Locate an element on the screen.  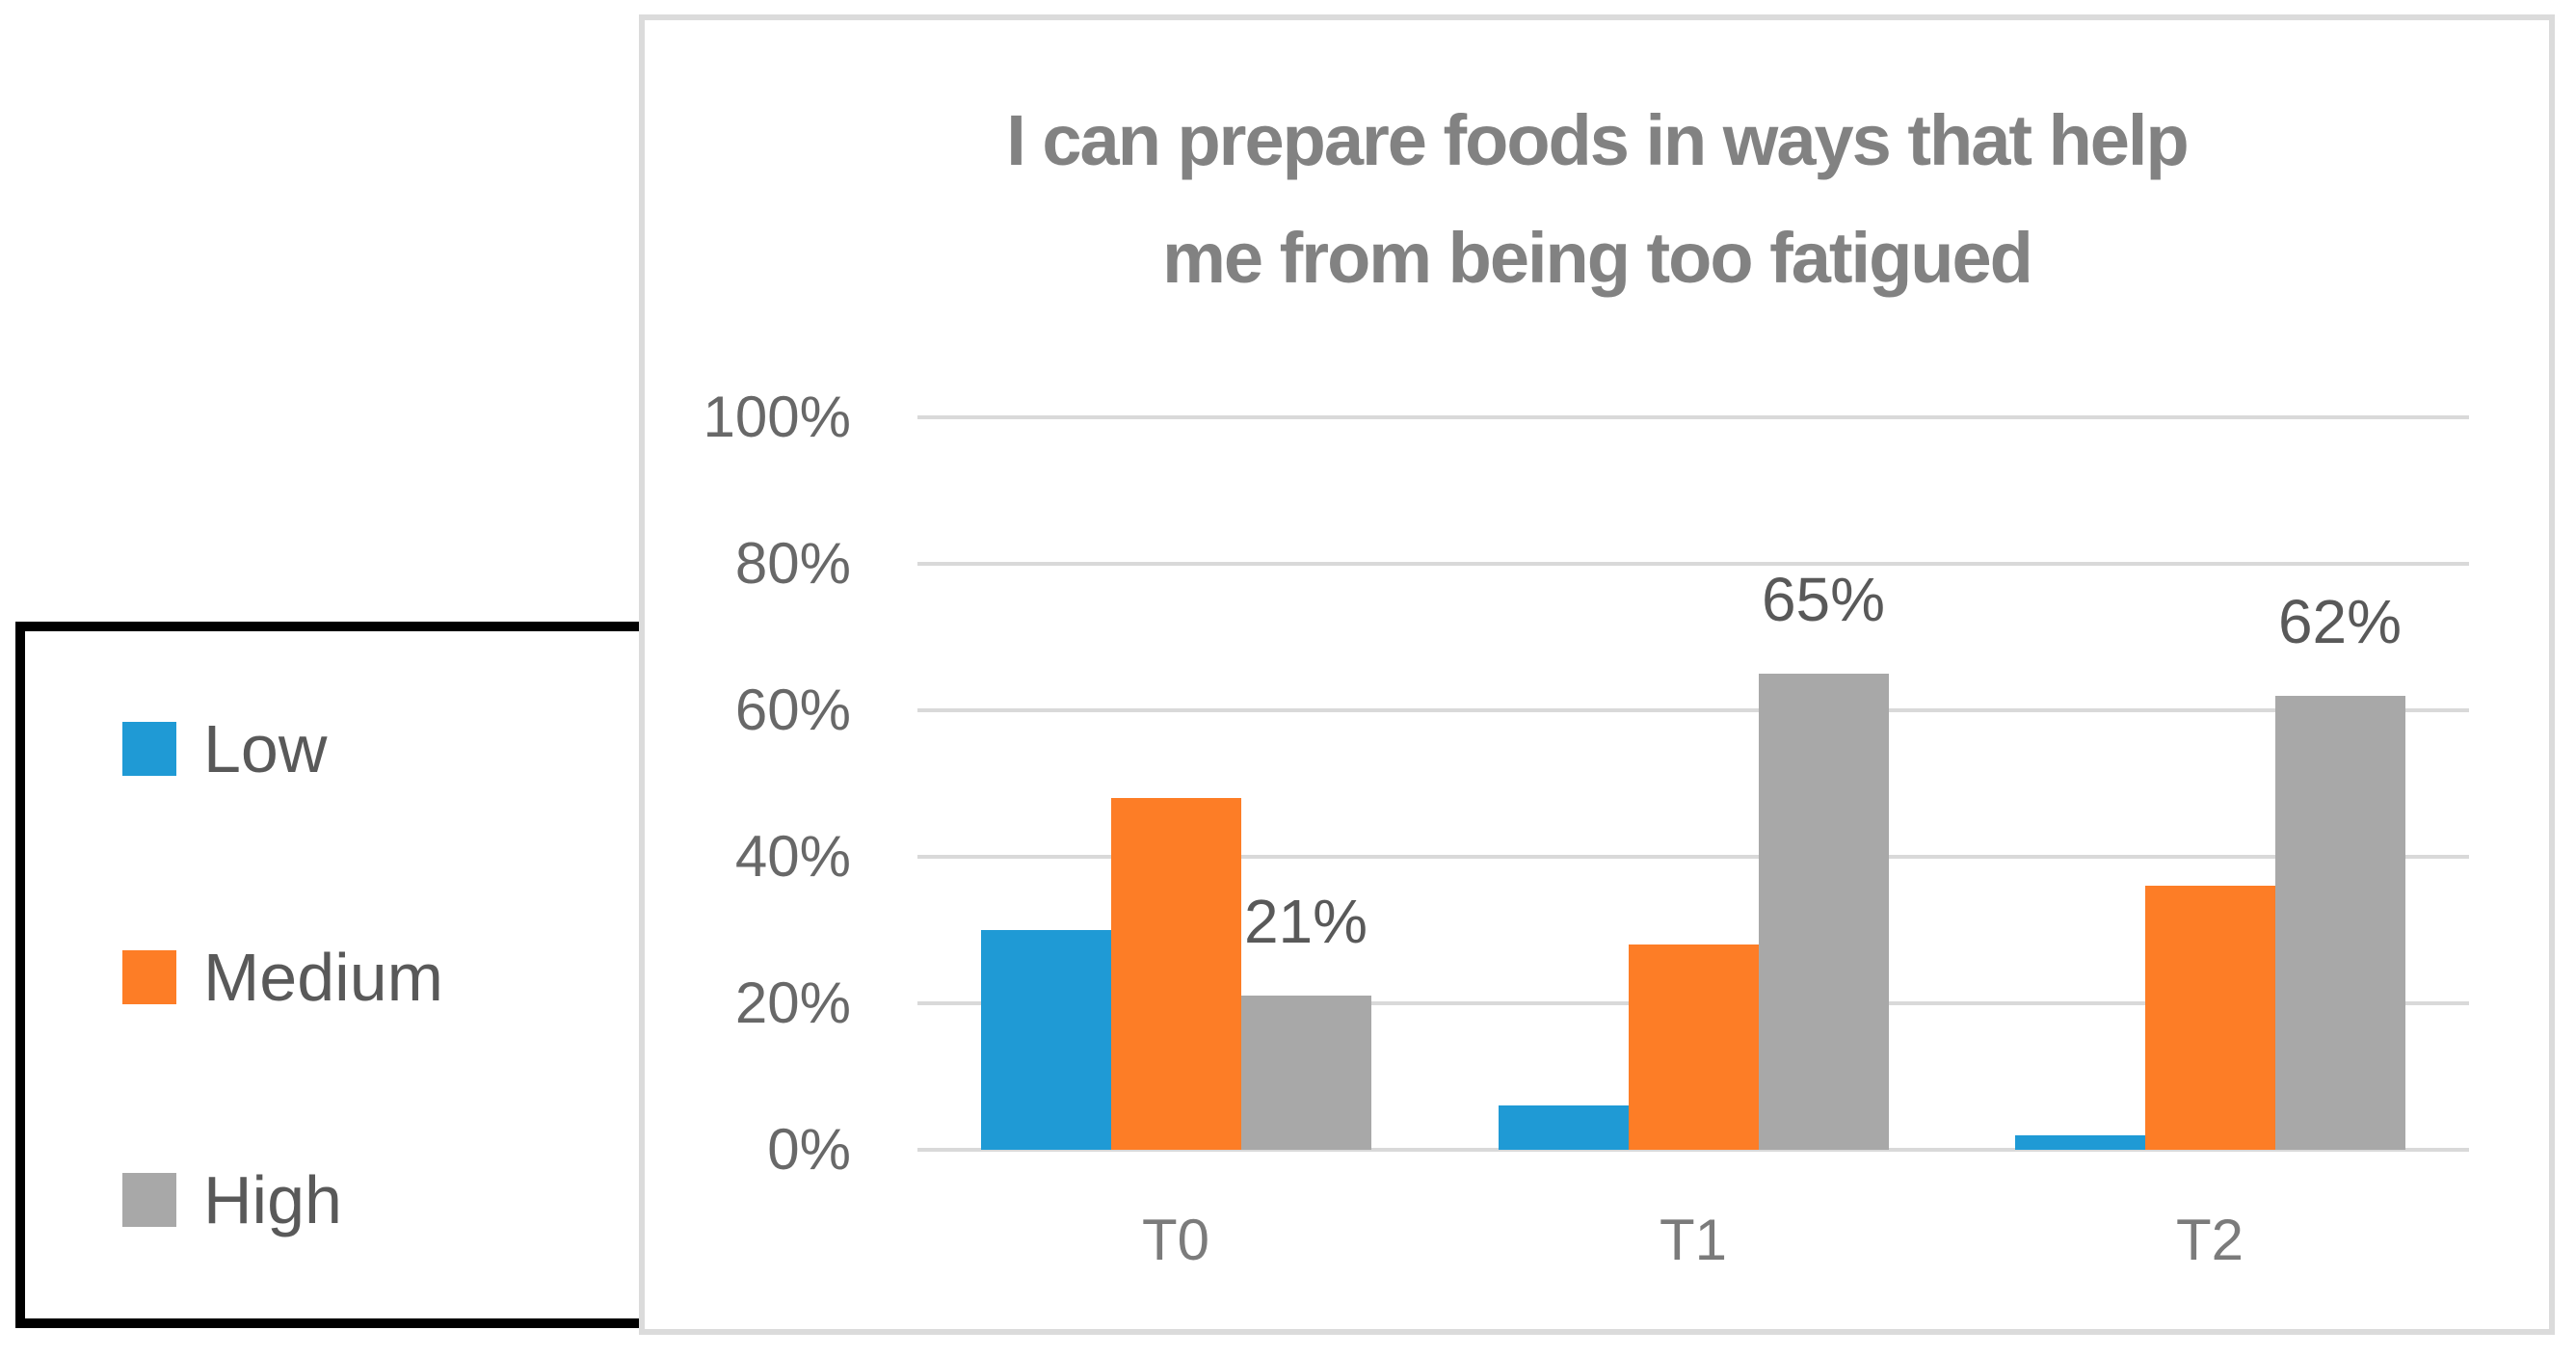
legend-swatch-medium is located at coordinates (149, 977).